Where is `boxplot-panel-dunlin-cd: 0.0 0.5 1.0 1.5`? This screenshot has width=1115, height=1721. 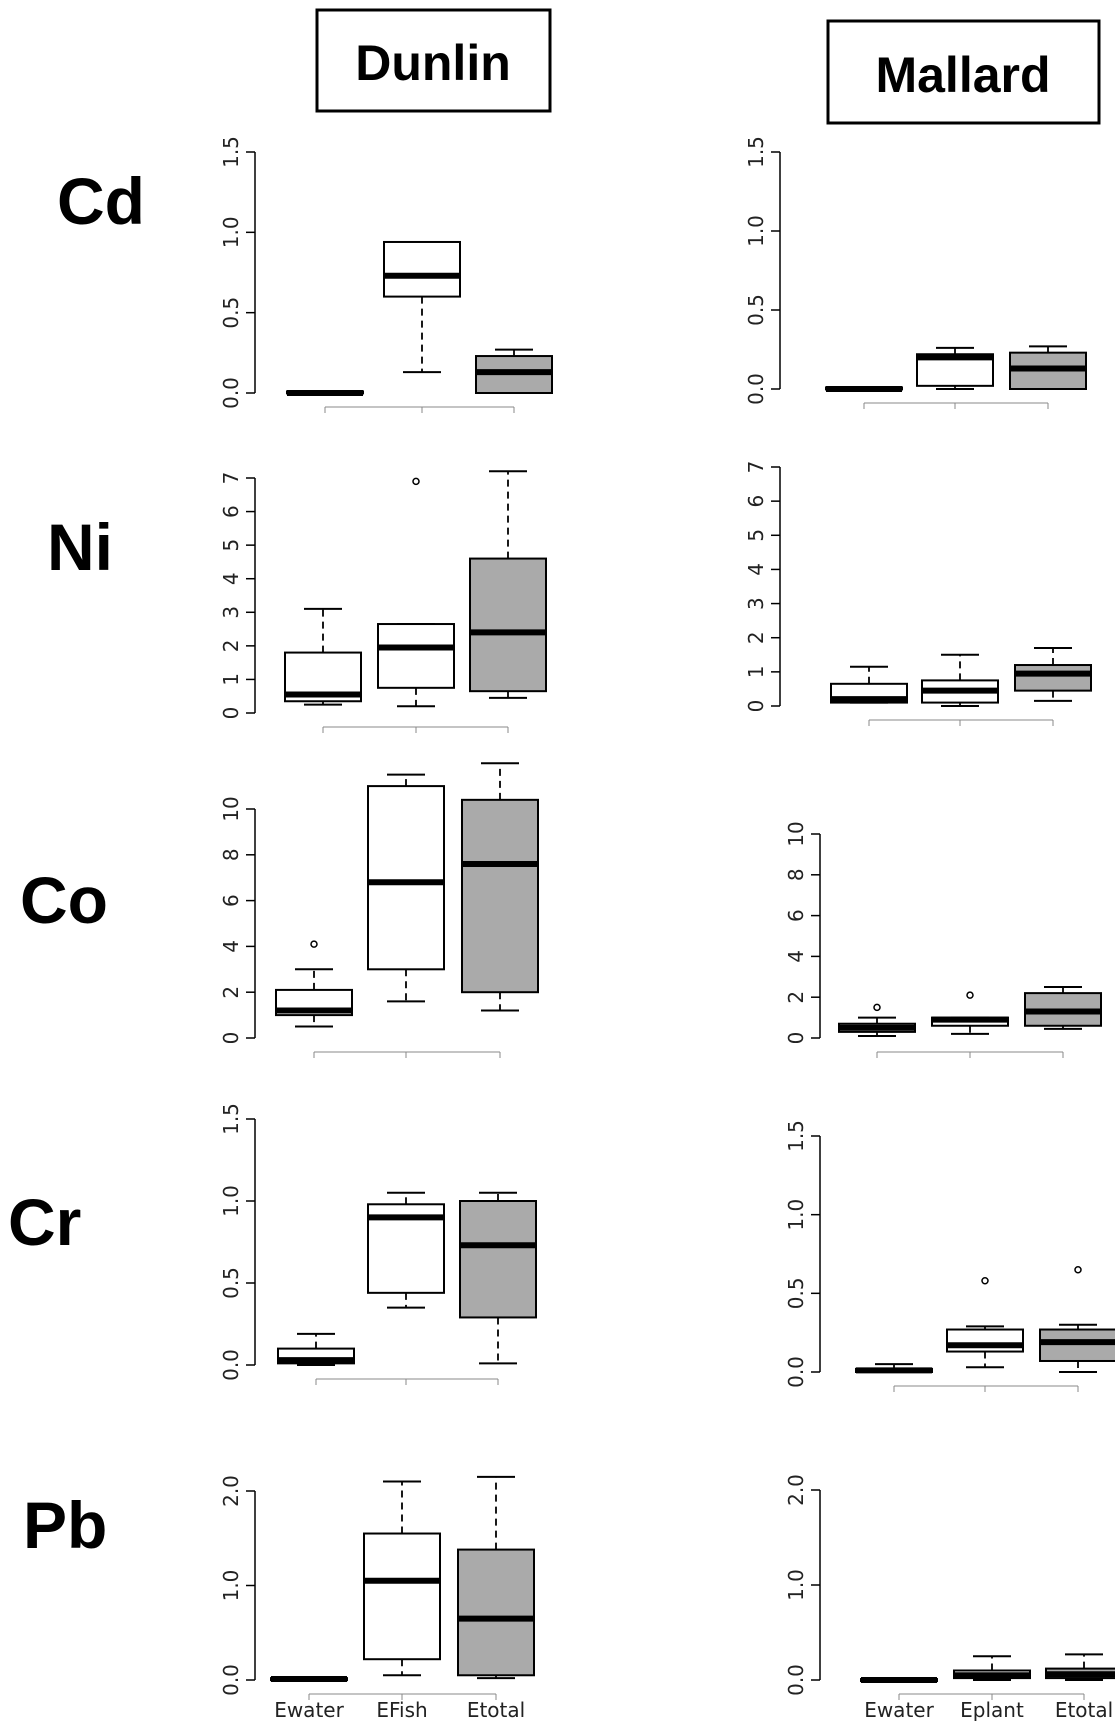
boxplot-panel-dunlin-cd: 0.0 0.5 1.0 1.5 is located at coordinates (386, 274).